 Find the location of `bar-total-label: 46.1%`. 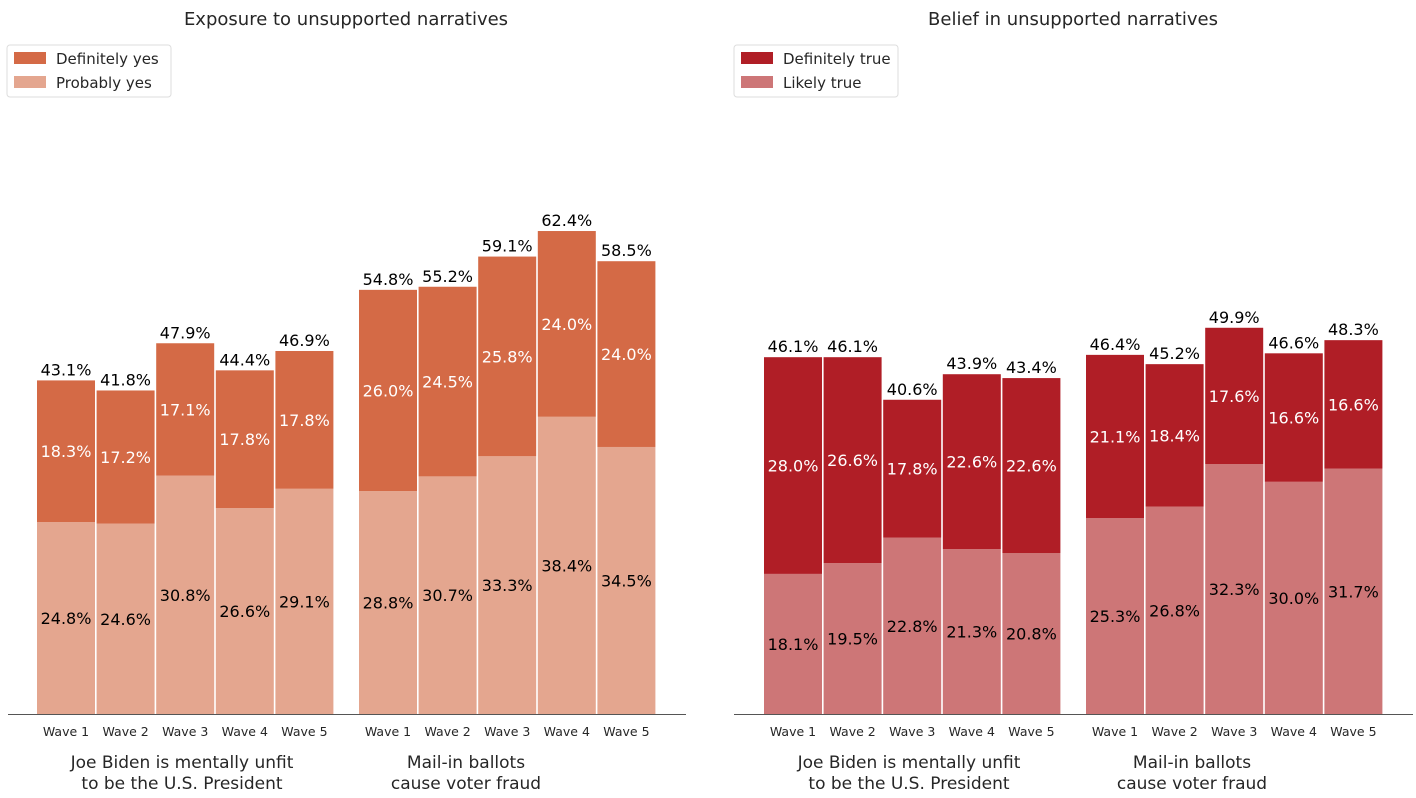

bar-total-label: 46.1% is located at coordinates (793, 346).